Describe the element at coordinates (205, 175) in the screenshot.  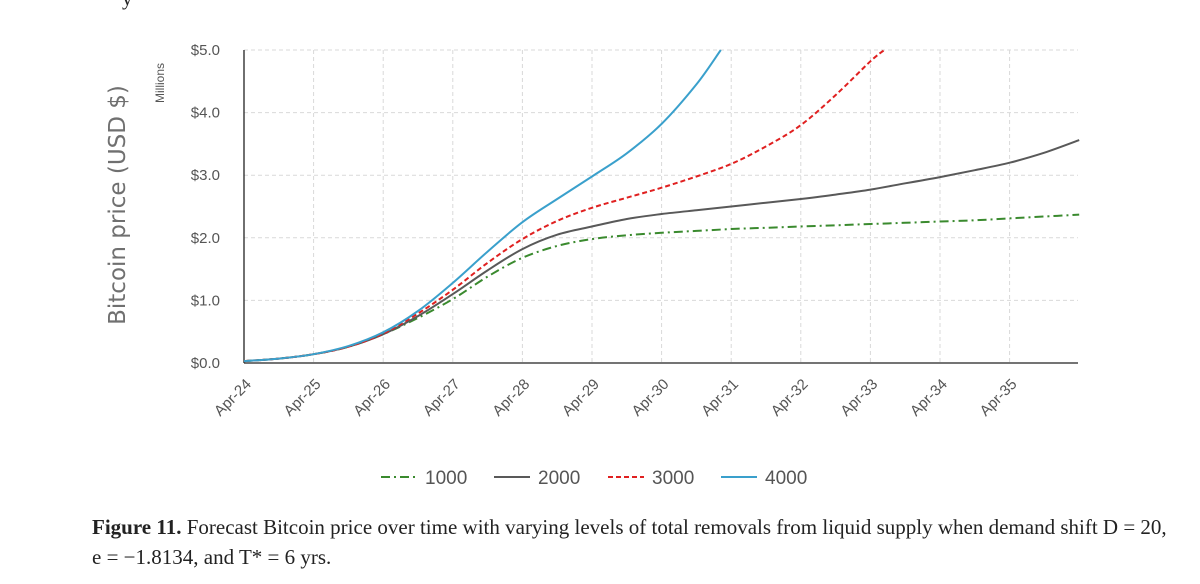
I see `y-tick-label: $3.0` at that location.